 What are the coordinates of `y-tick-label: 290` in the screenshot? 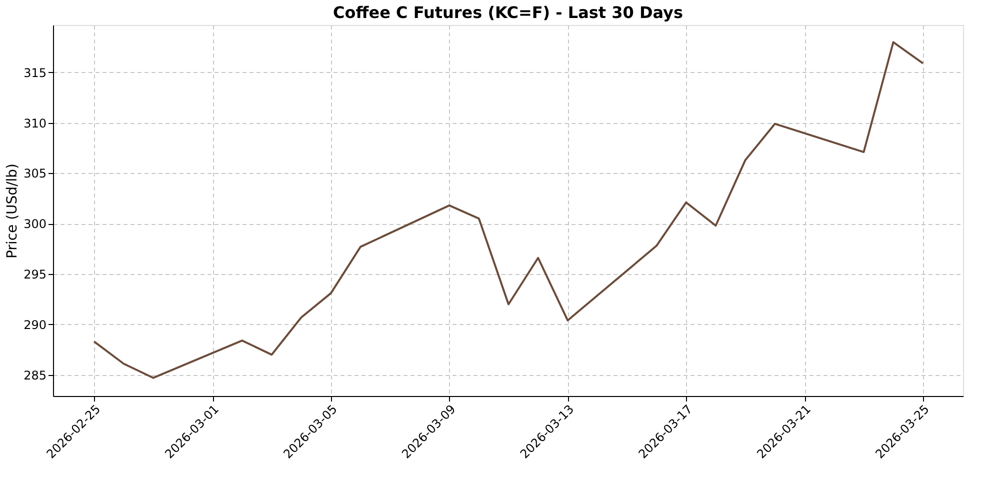 It's located at (35, 325).